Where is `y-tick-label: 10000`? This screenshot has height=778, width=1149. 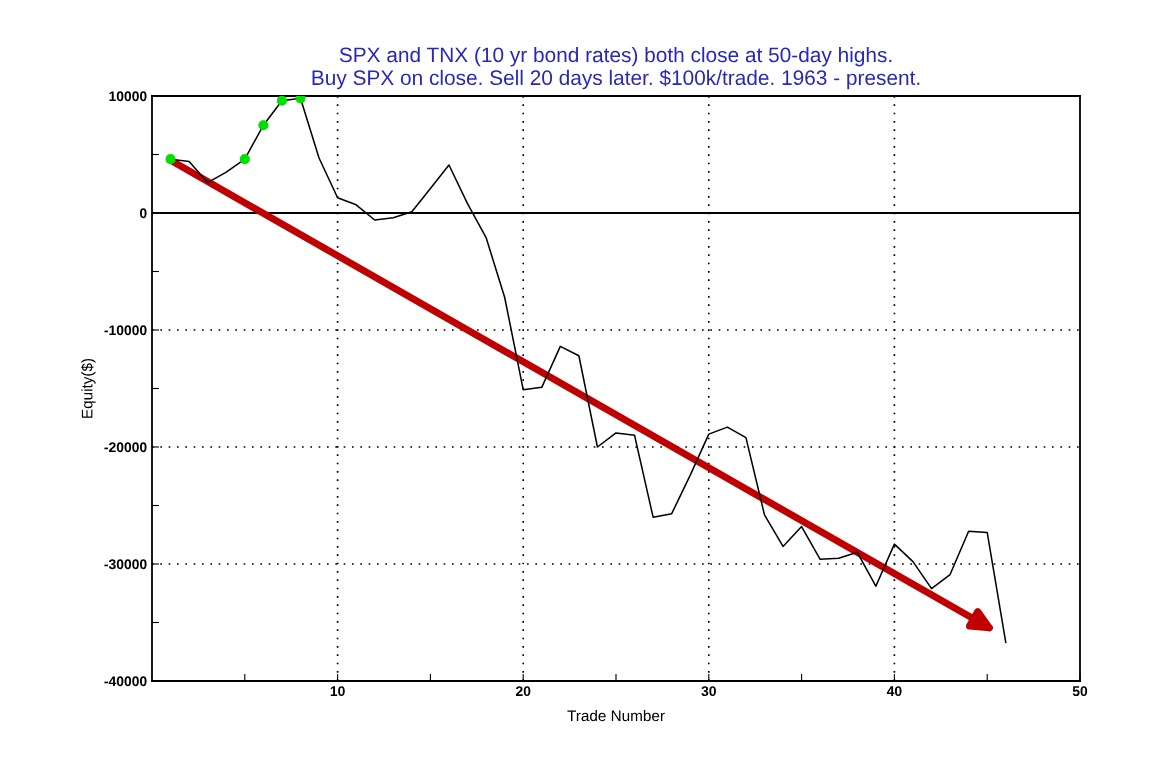 y-tick-label: 10000 is located at coordinates (128, 96).